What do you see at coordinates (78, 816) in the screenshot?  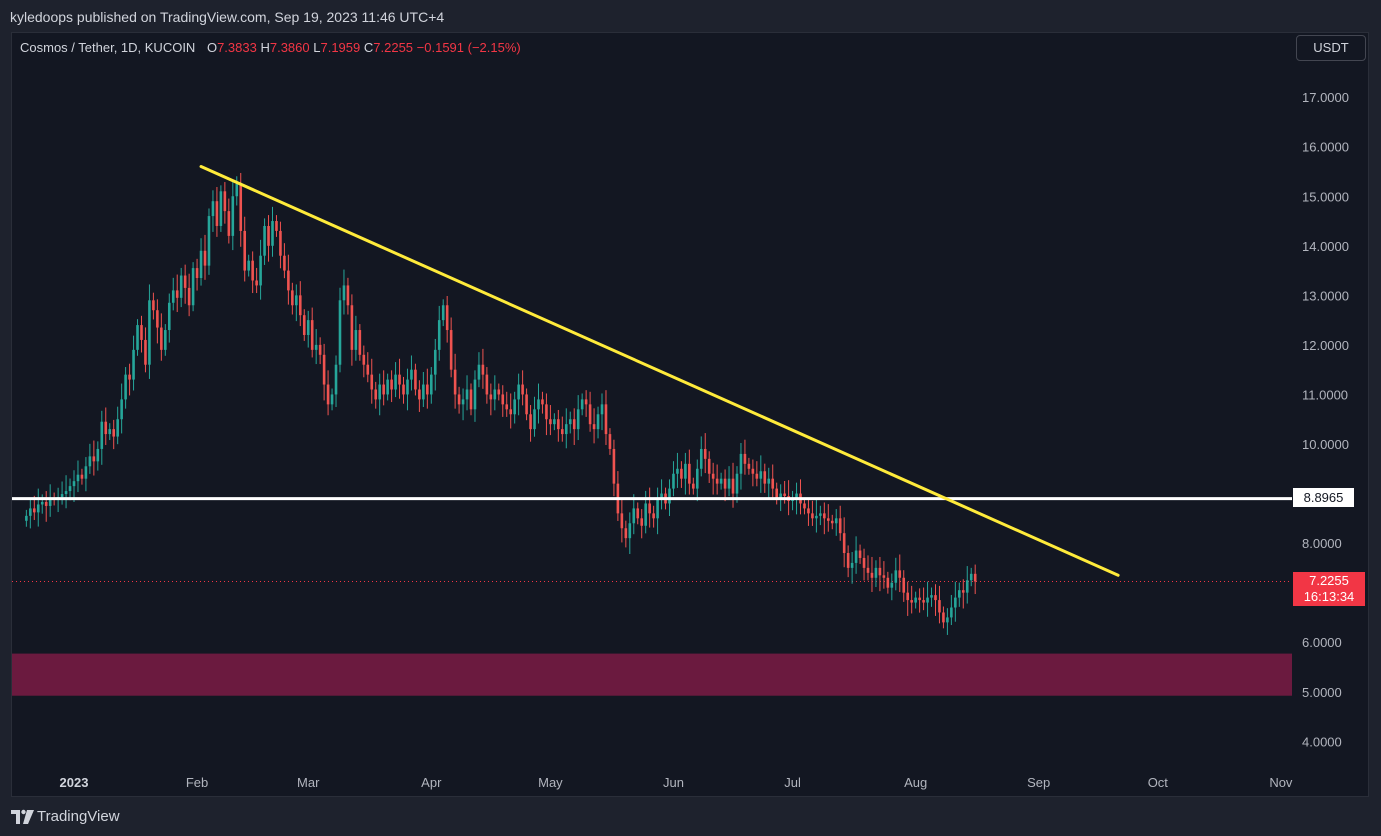 I see `tradingview-brand: TradingView` at bounding box center [78, 816].